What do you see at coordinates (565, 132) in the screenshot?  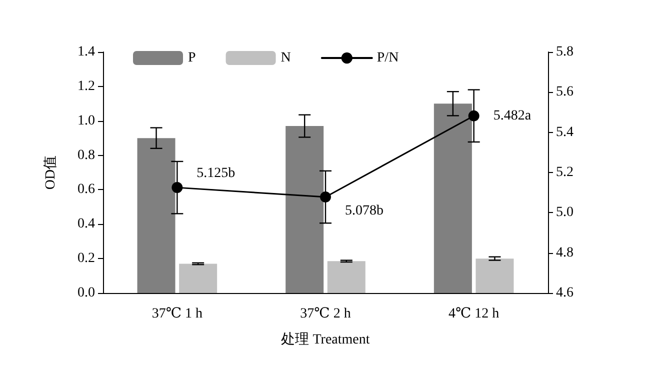 I see `y2-tick-label: 5.4` at bounding box center [565, 132].